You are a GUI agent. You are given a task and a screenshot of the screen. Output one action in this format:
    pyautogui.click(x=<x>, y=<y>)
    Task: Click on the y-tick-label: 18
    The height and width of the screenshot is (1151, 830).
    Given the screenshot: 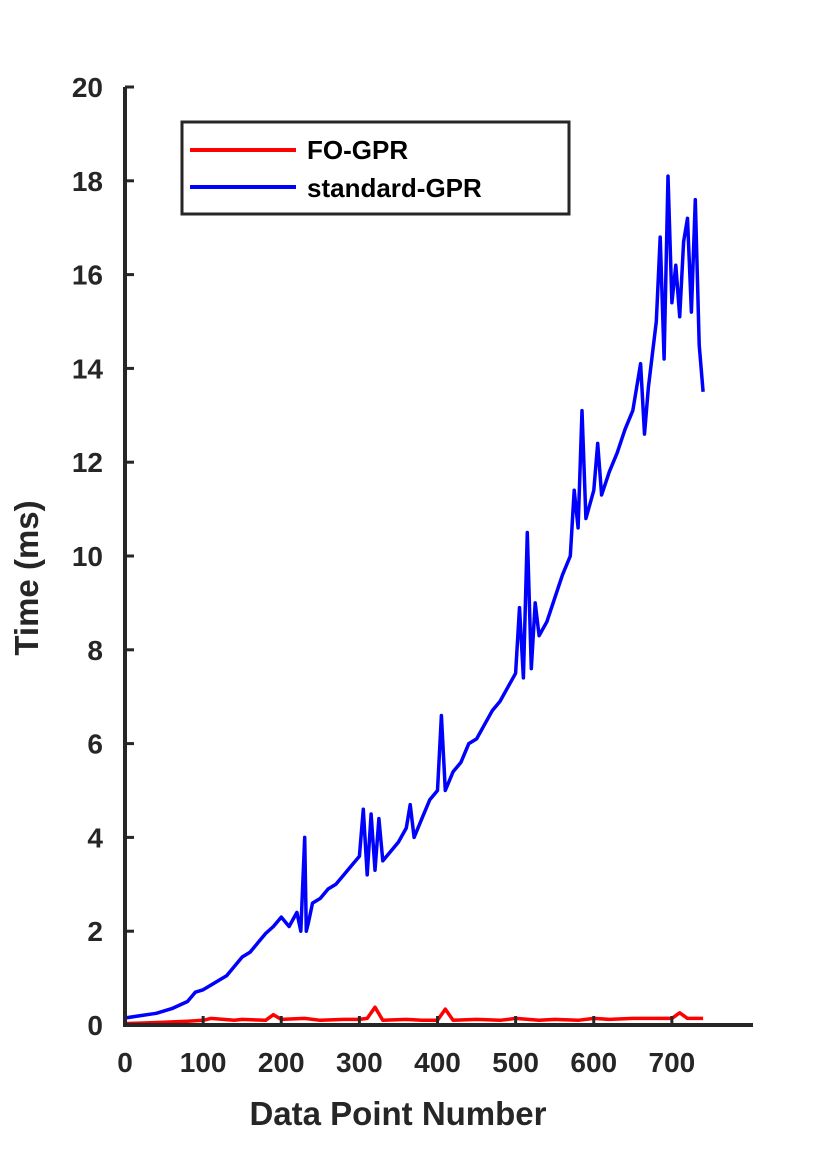 What is the action you would take?
    pyautogui.click(x=87, y=181)
    